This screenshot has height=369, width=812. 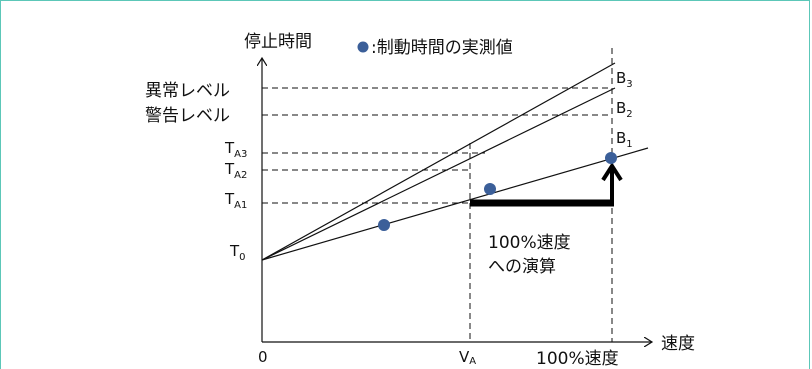 What do you see at coordinates (624, 79) in the screenshot?
I see `b3-label: B3` at bounding box center [624, 79].